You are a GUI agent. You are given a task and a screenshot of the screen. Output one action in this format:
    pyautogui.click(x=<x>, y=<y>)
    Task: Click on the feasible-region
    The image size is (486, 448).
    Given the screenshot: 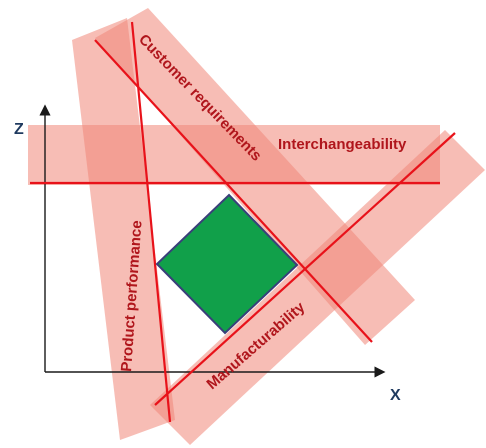 What is the action you would take?
    pyautogui.click(x=227, y=264)
    